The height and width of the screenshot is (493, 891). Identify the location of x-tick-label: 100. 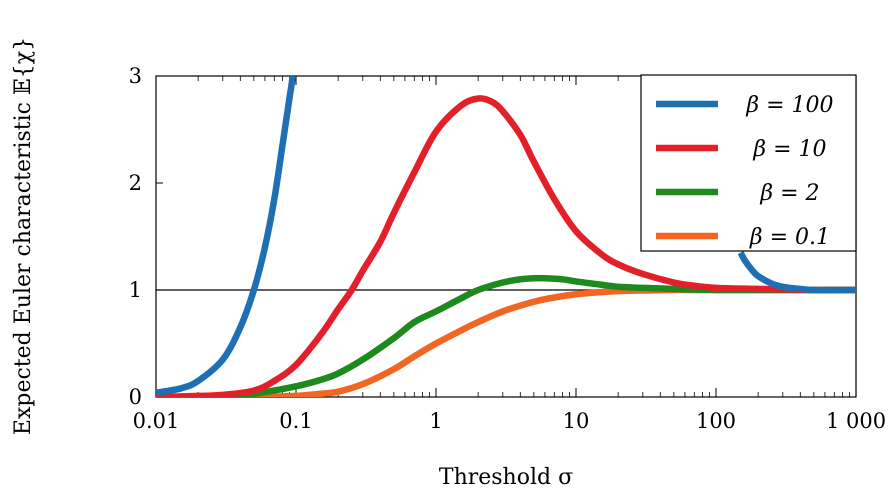
(716, 421).